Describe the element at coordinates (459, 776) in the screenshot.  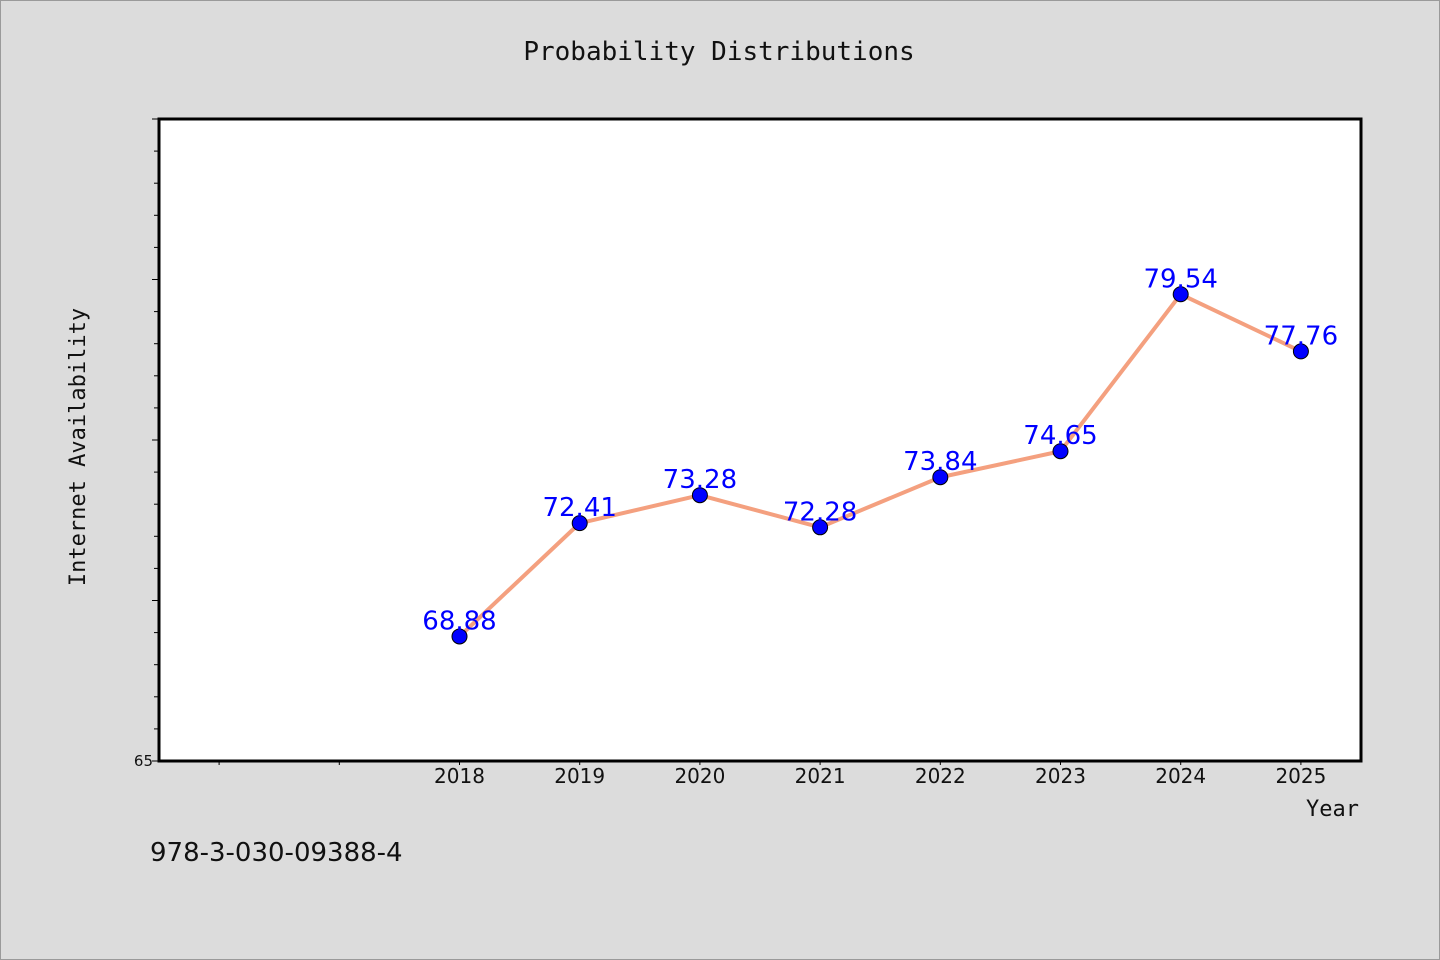
I see `x-tick-label: 2018` at that location.